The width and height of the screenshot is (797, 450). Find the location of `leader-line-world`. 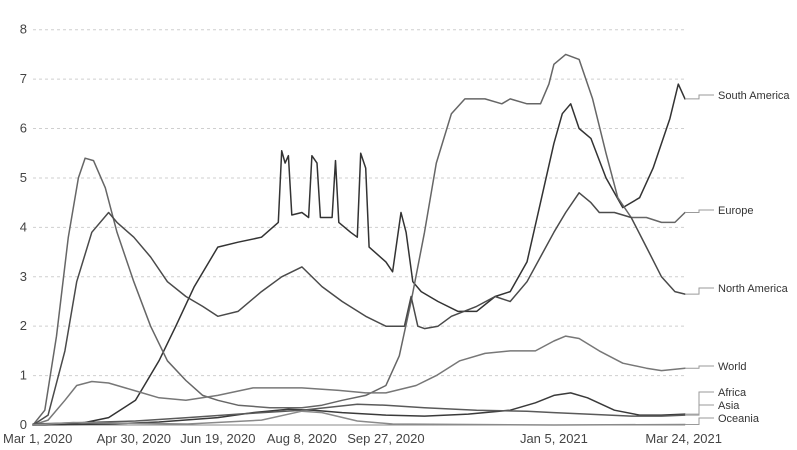

leader-line-world is located at coordinates (699, 367).